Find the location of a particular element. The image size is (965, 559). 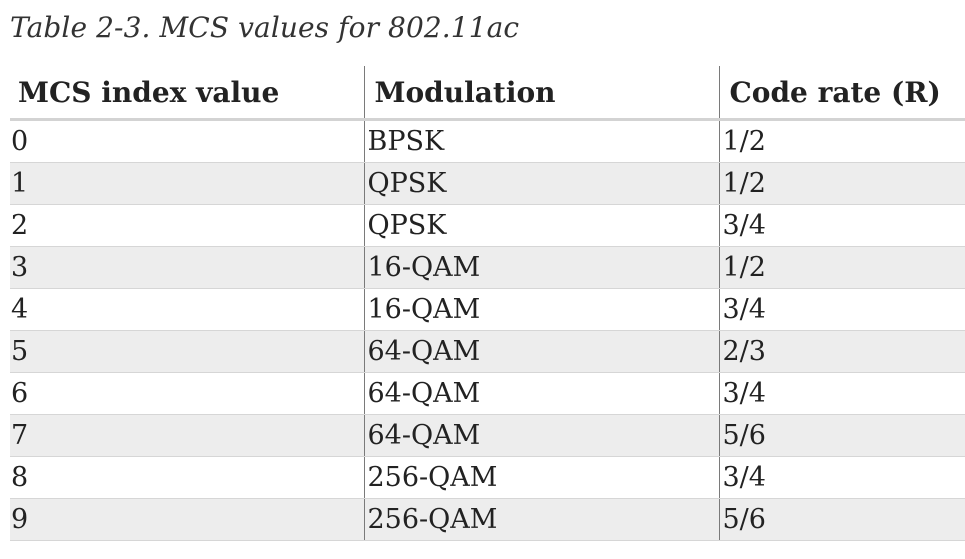

header-row: MCS index value Modulation Code rate (R) is located at coordinates (487, 93).